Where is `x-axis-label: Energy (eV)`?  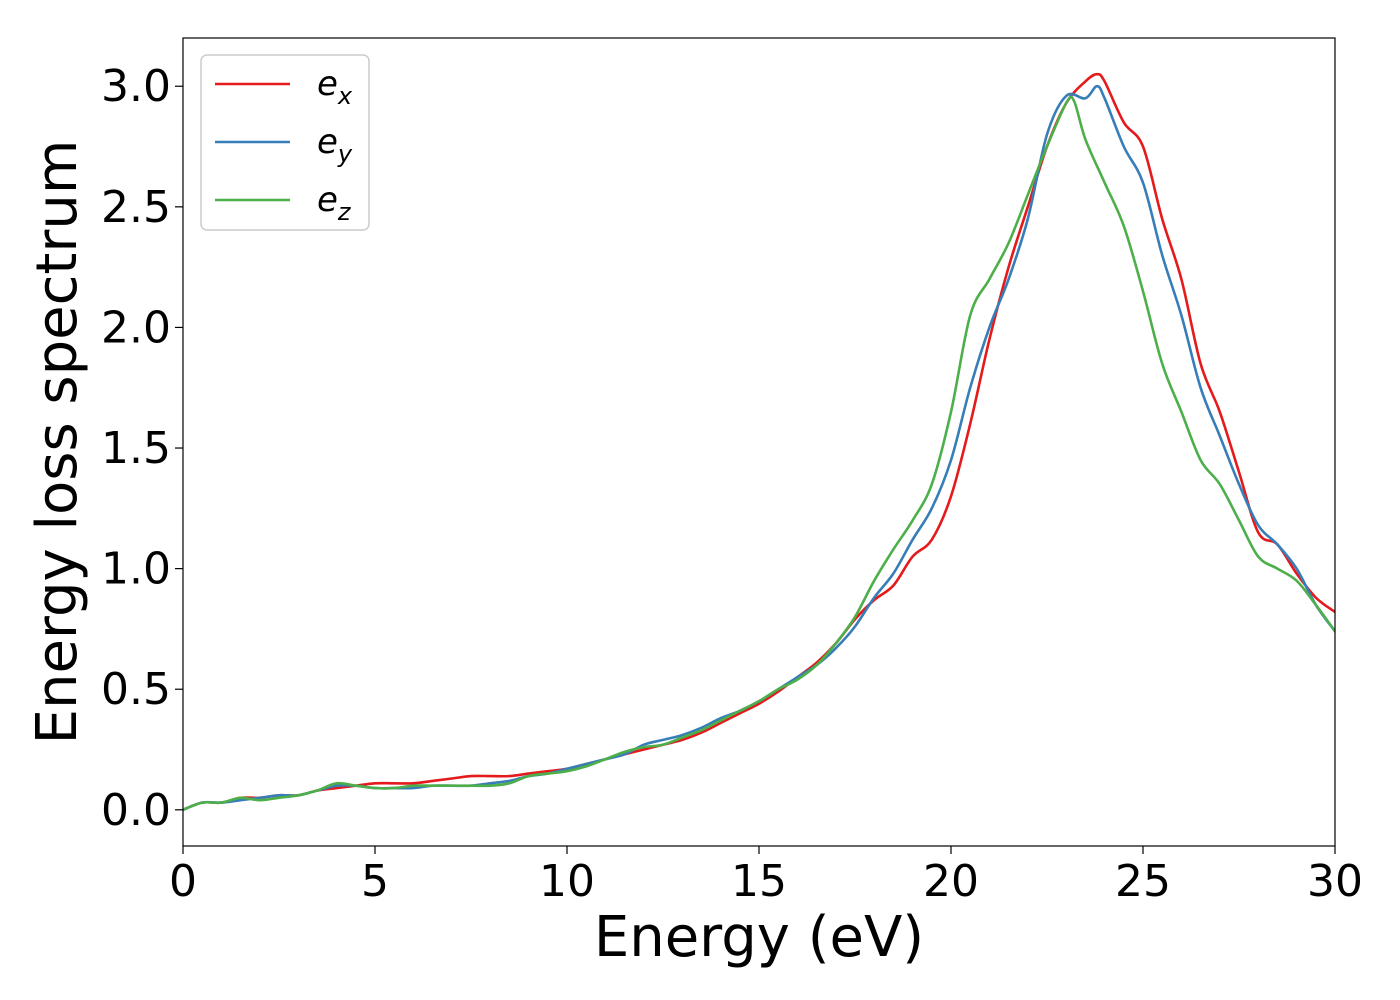
x-axis-label: Energy (eV) is located at coordinates (759, 937).